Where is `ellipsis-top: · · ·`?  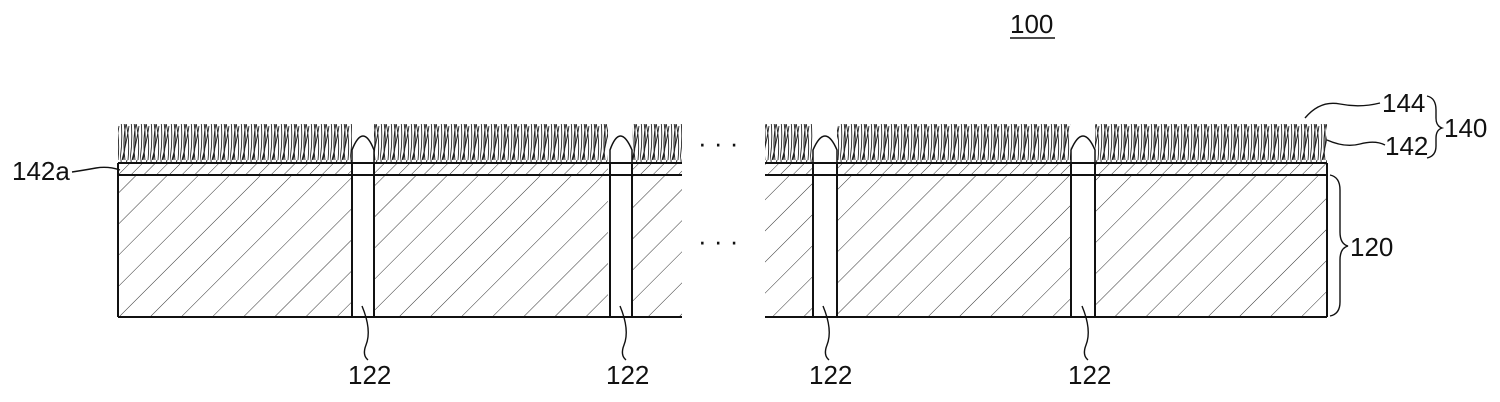 ellipsis-top: · · · is located at coordinates (718, 143).